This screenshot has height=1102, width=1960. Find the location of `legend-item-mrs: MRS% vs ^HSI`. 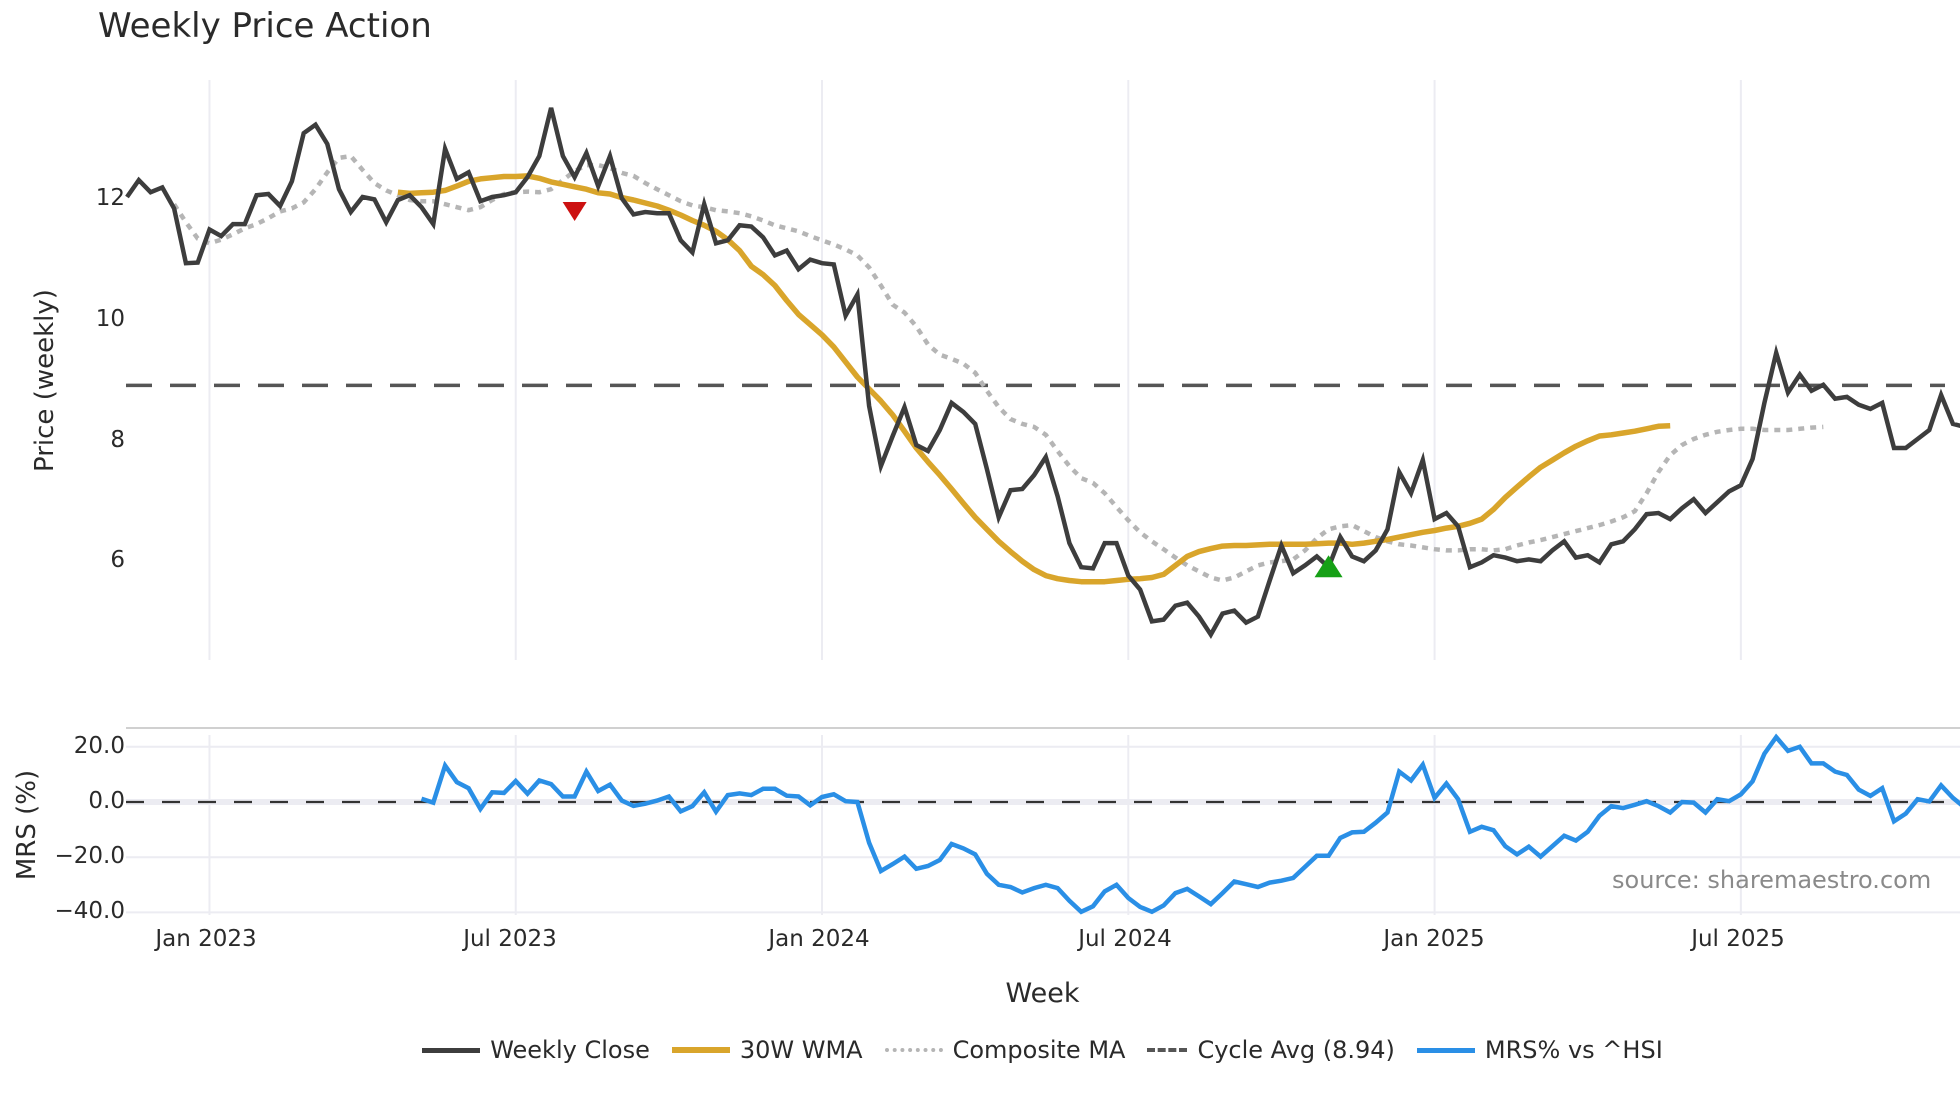

legend-item-mrs: MRS% vs ^HSI is located at coordinates (1539, 1050).